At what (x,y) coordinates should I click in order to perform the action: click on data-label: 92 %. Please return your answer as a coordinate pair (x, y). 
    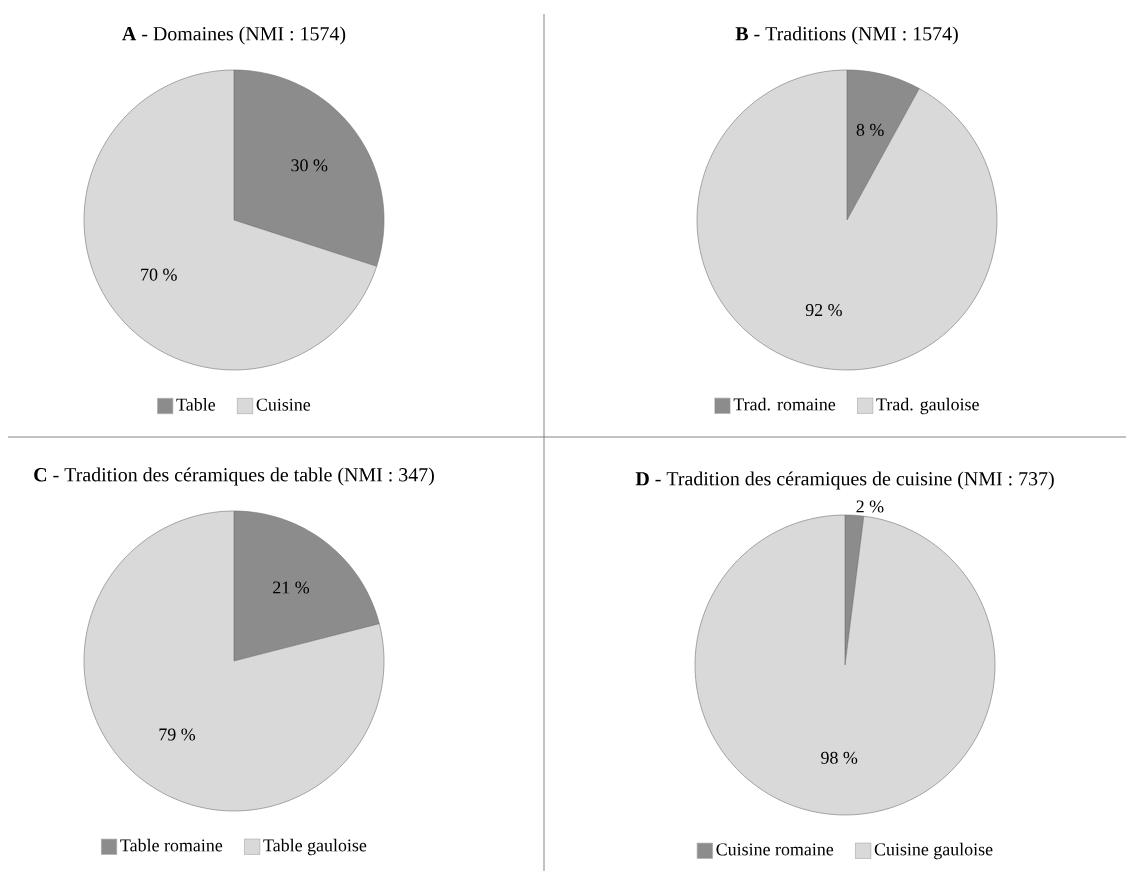
    Looking at the image, I should click on (823, 309).